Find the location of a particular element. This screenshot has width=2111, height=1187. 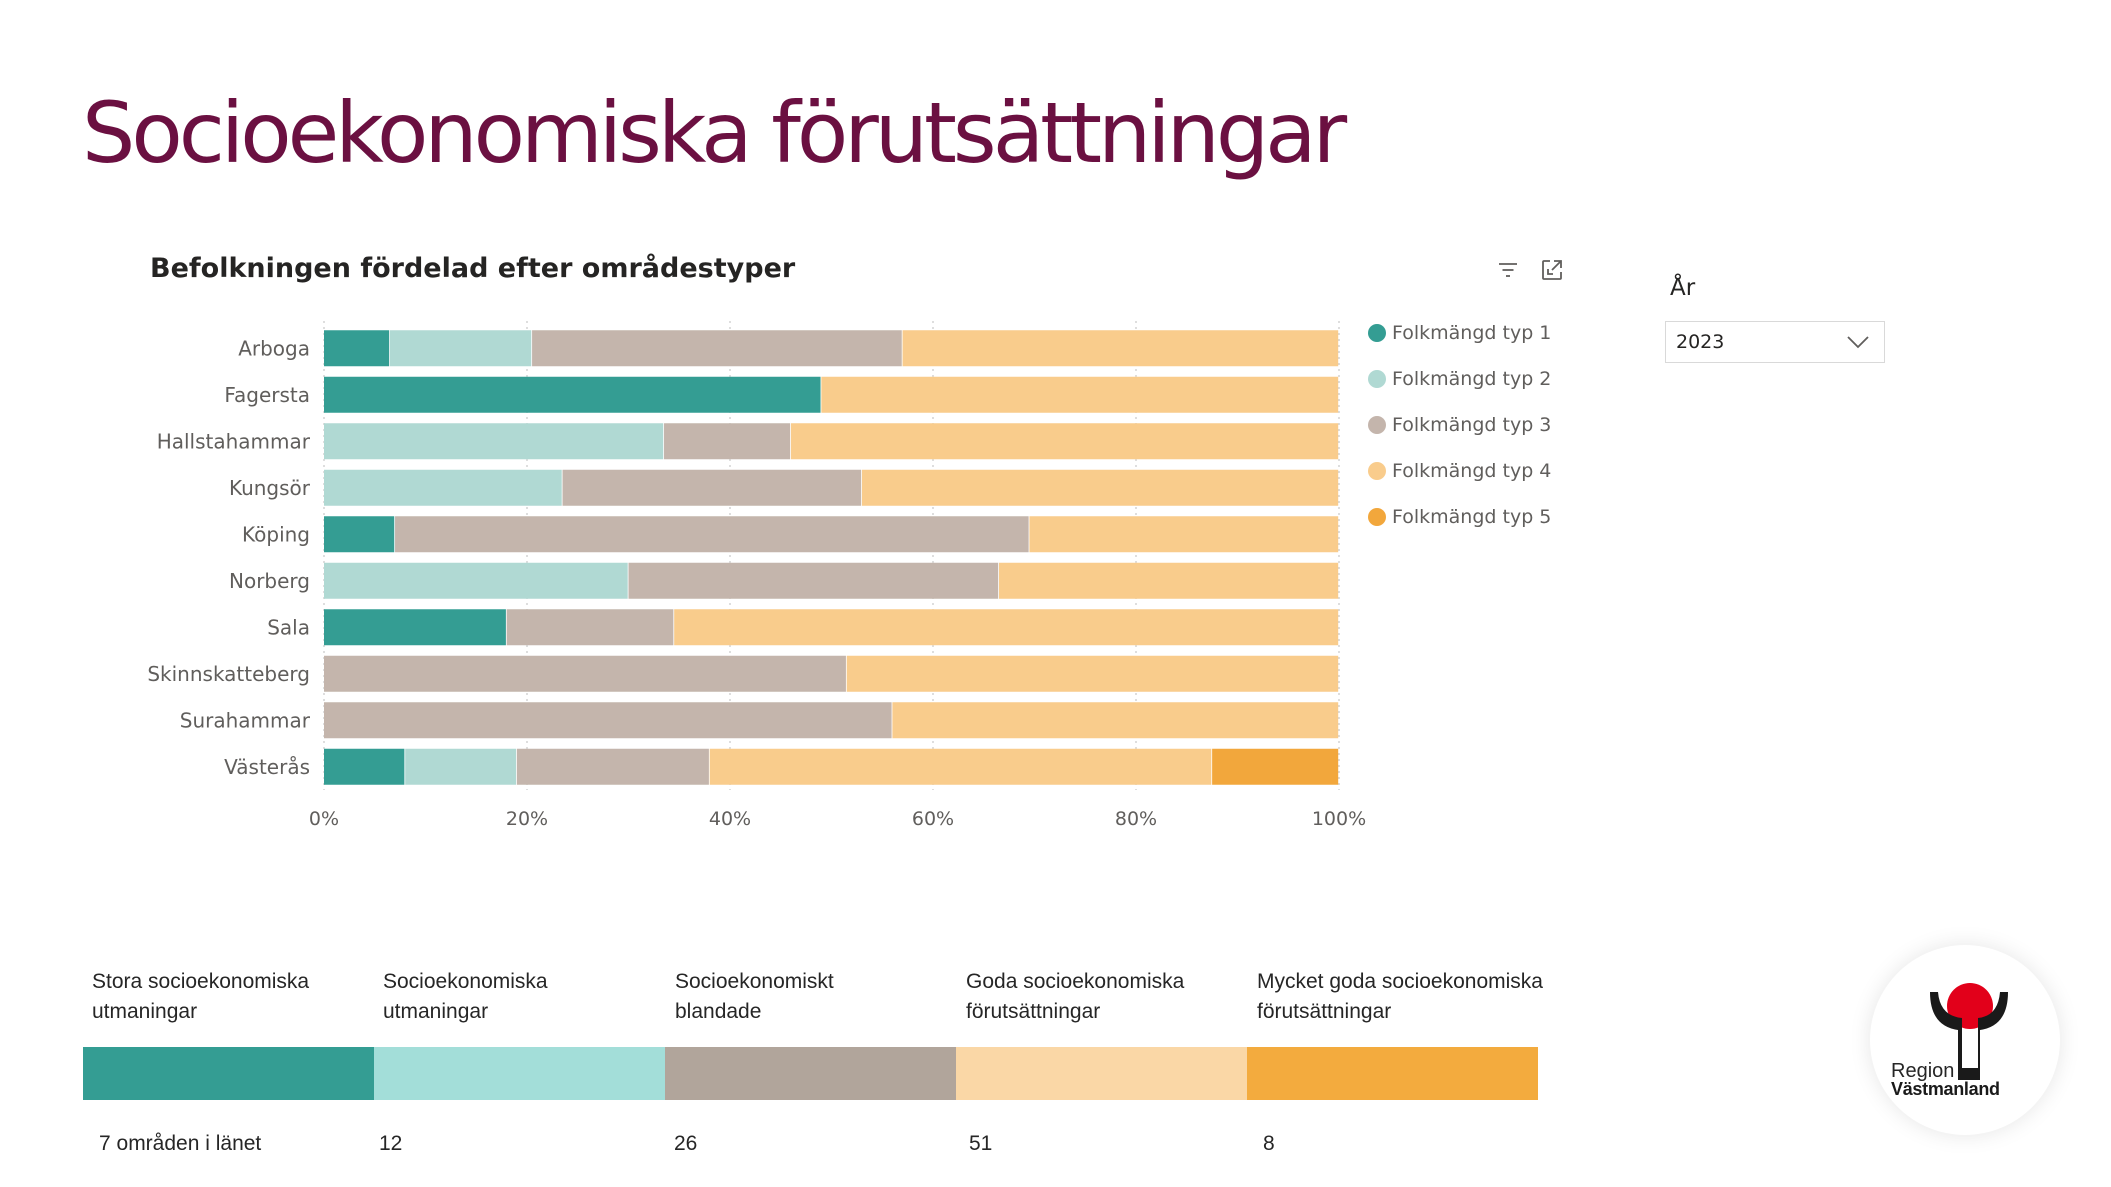

scale-segment-goda is located at coordinates (1101, 1073).